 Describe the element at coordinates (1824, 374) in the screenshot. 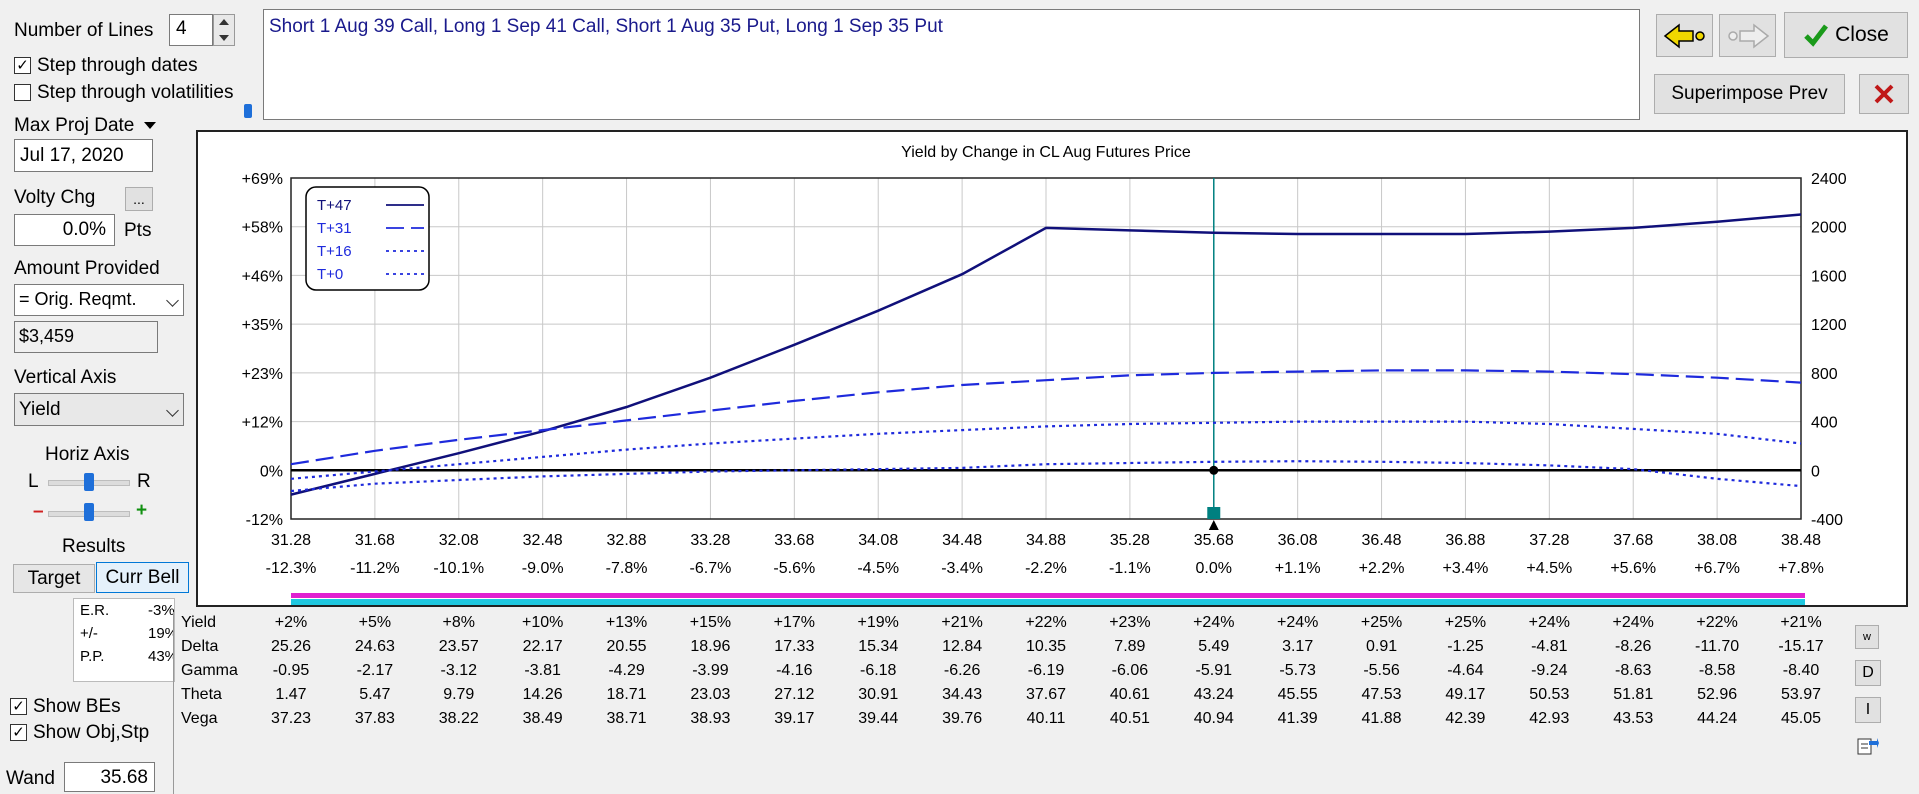

I see `y-right-tick-label: 800` at that location.